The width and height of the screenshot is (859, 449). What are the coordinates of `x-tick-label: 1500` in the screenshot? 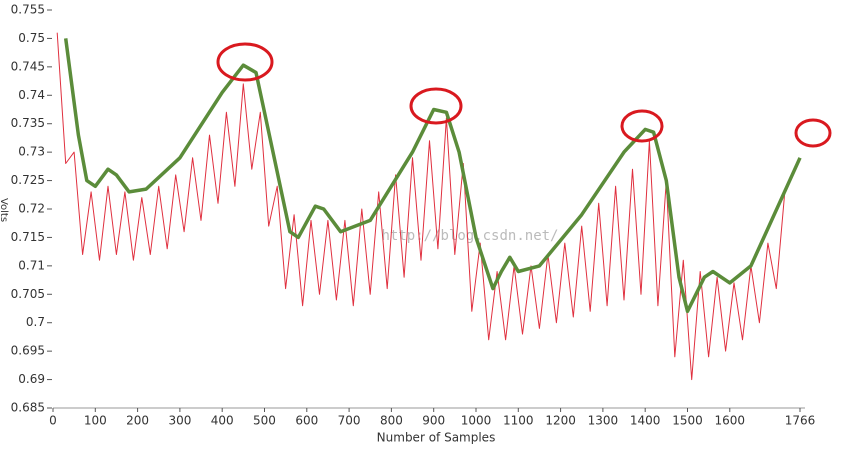 It's located at (687, 421).